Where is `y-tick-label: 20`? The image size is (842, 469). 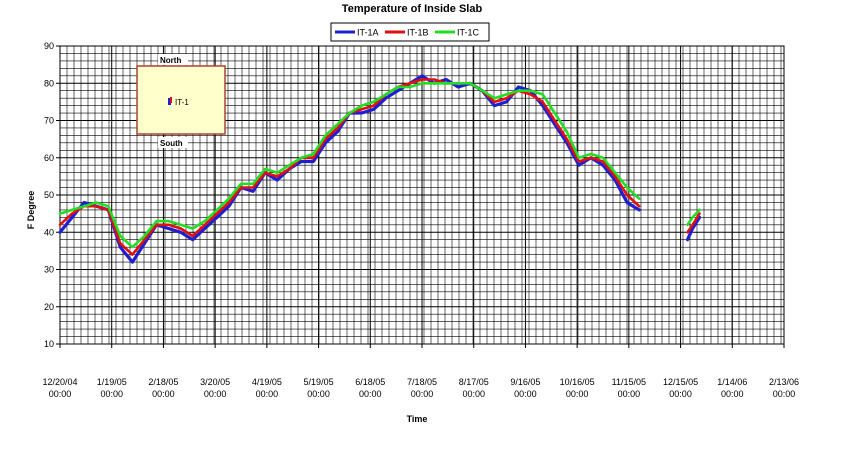 y-tick-label: 20 is located at coordinates (49, 307).